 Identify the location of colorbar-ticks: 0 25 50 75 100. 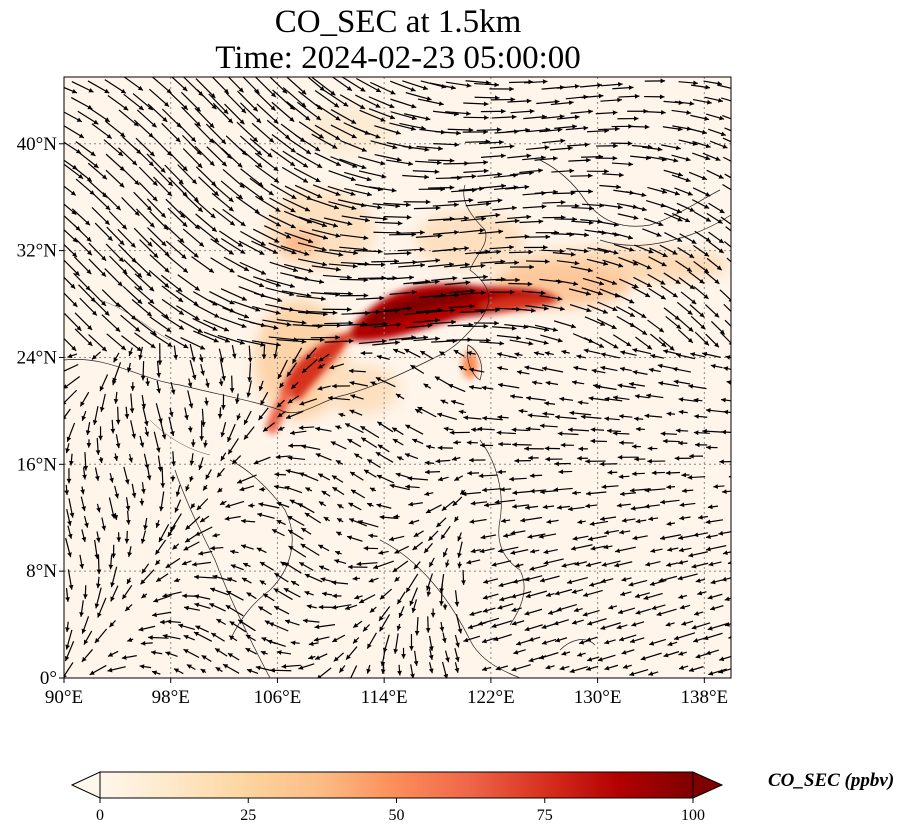
(400, 811).